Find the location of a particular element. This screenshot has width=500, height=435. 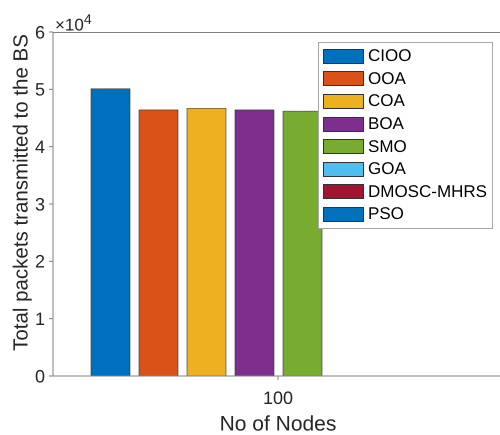

y-tick-label: 0 is located at coordinates (39, 376).